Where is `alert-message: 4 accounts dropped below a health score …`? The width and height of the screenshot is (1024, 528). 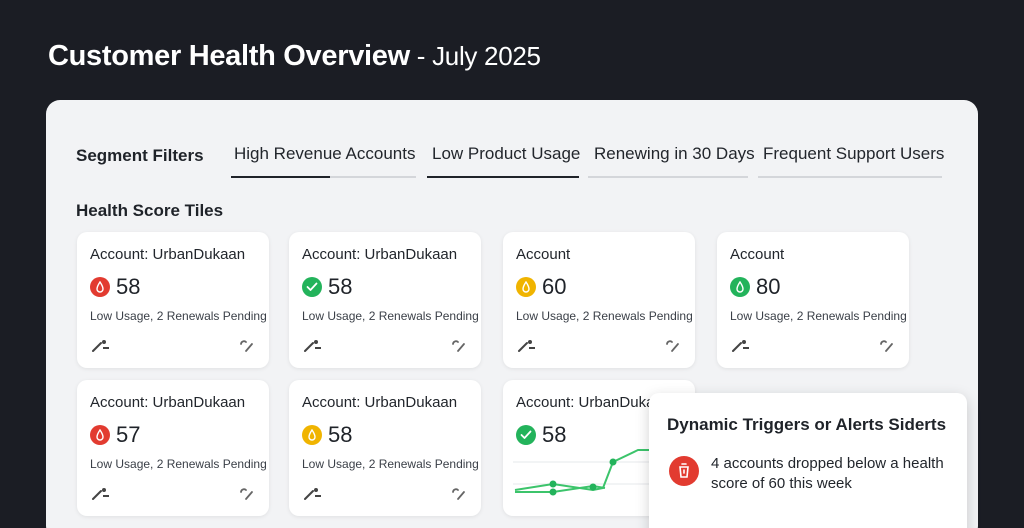 alert-message: 4 accounts dropped below a health score … is located at coordinates (827, 473).